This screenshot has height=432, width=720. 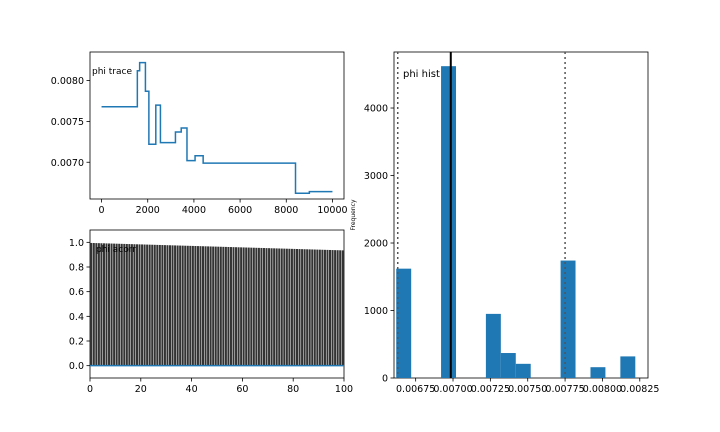 I want to click on trace-y-tick-label: 0.0070, so click(x=67, y=163).